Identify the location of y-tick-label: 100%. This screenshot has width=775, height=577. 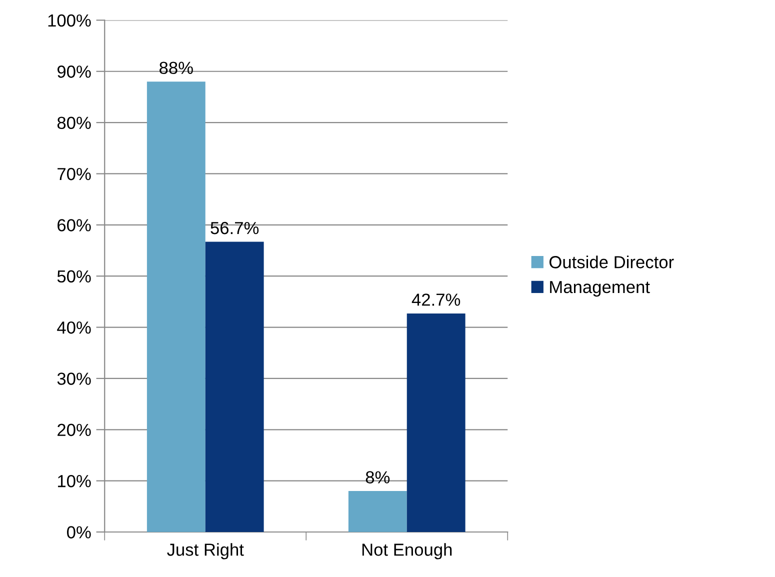
(69, 20).